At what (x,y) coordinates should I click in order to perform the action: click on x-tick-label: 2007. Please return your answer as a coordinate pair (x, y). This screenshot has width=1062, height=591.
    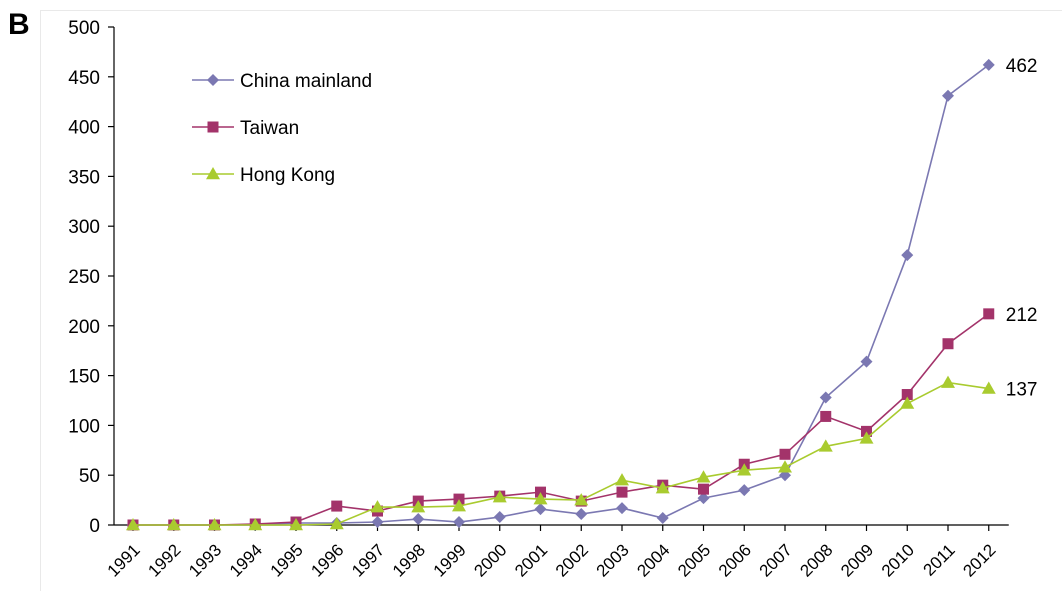
    Looking at the image, I should click on (776, 560).